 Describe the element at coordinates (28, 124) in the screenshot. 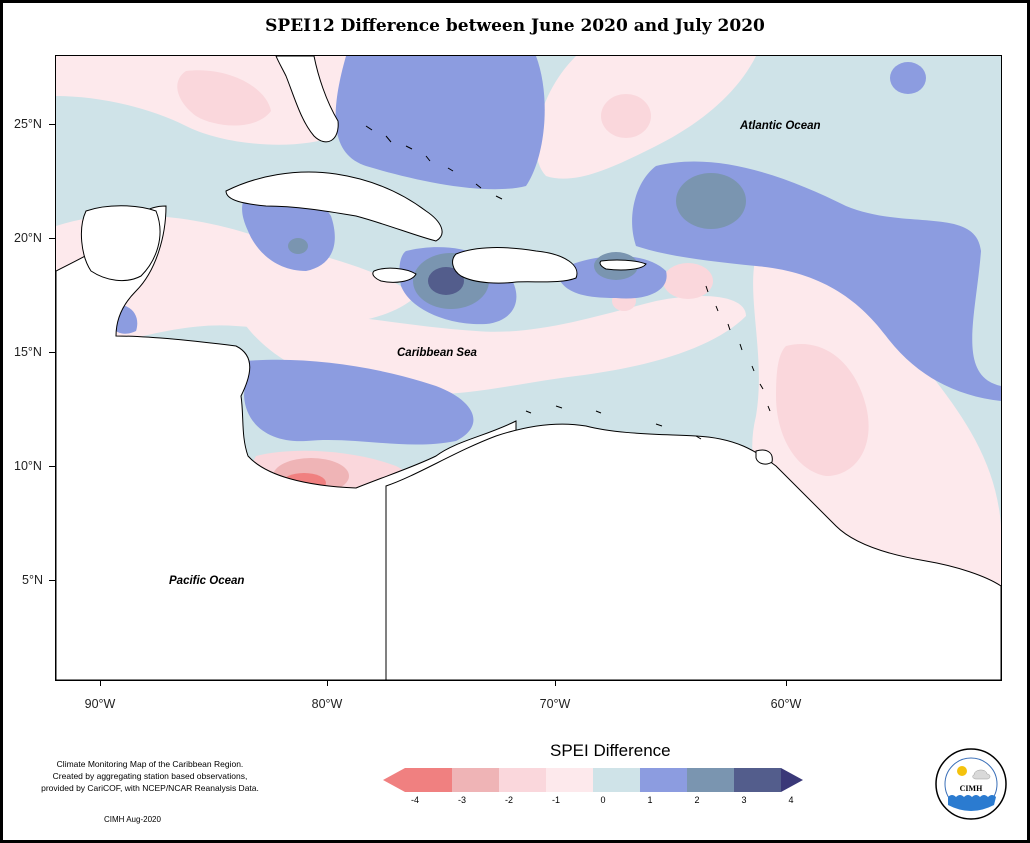

I see `lat-label-25: 25°N` at that location.